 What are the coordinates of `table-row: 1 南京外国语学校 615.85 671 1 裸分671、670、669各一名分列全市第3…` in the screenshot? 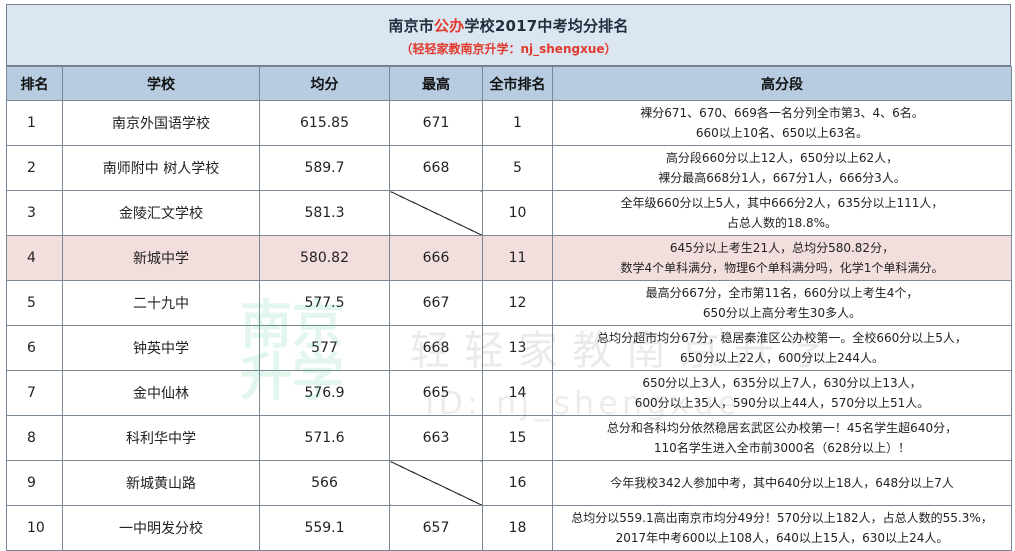 It's located at (509, 123).